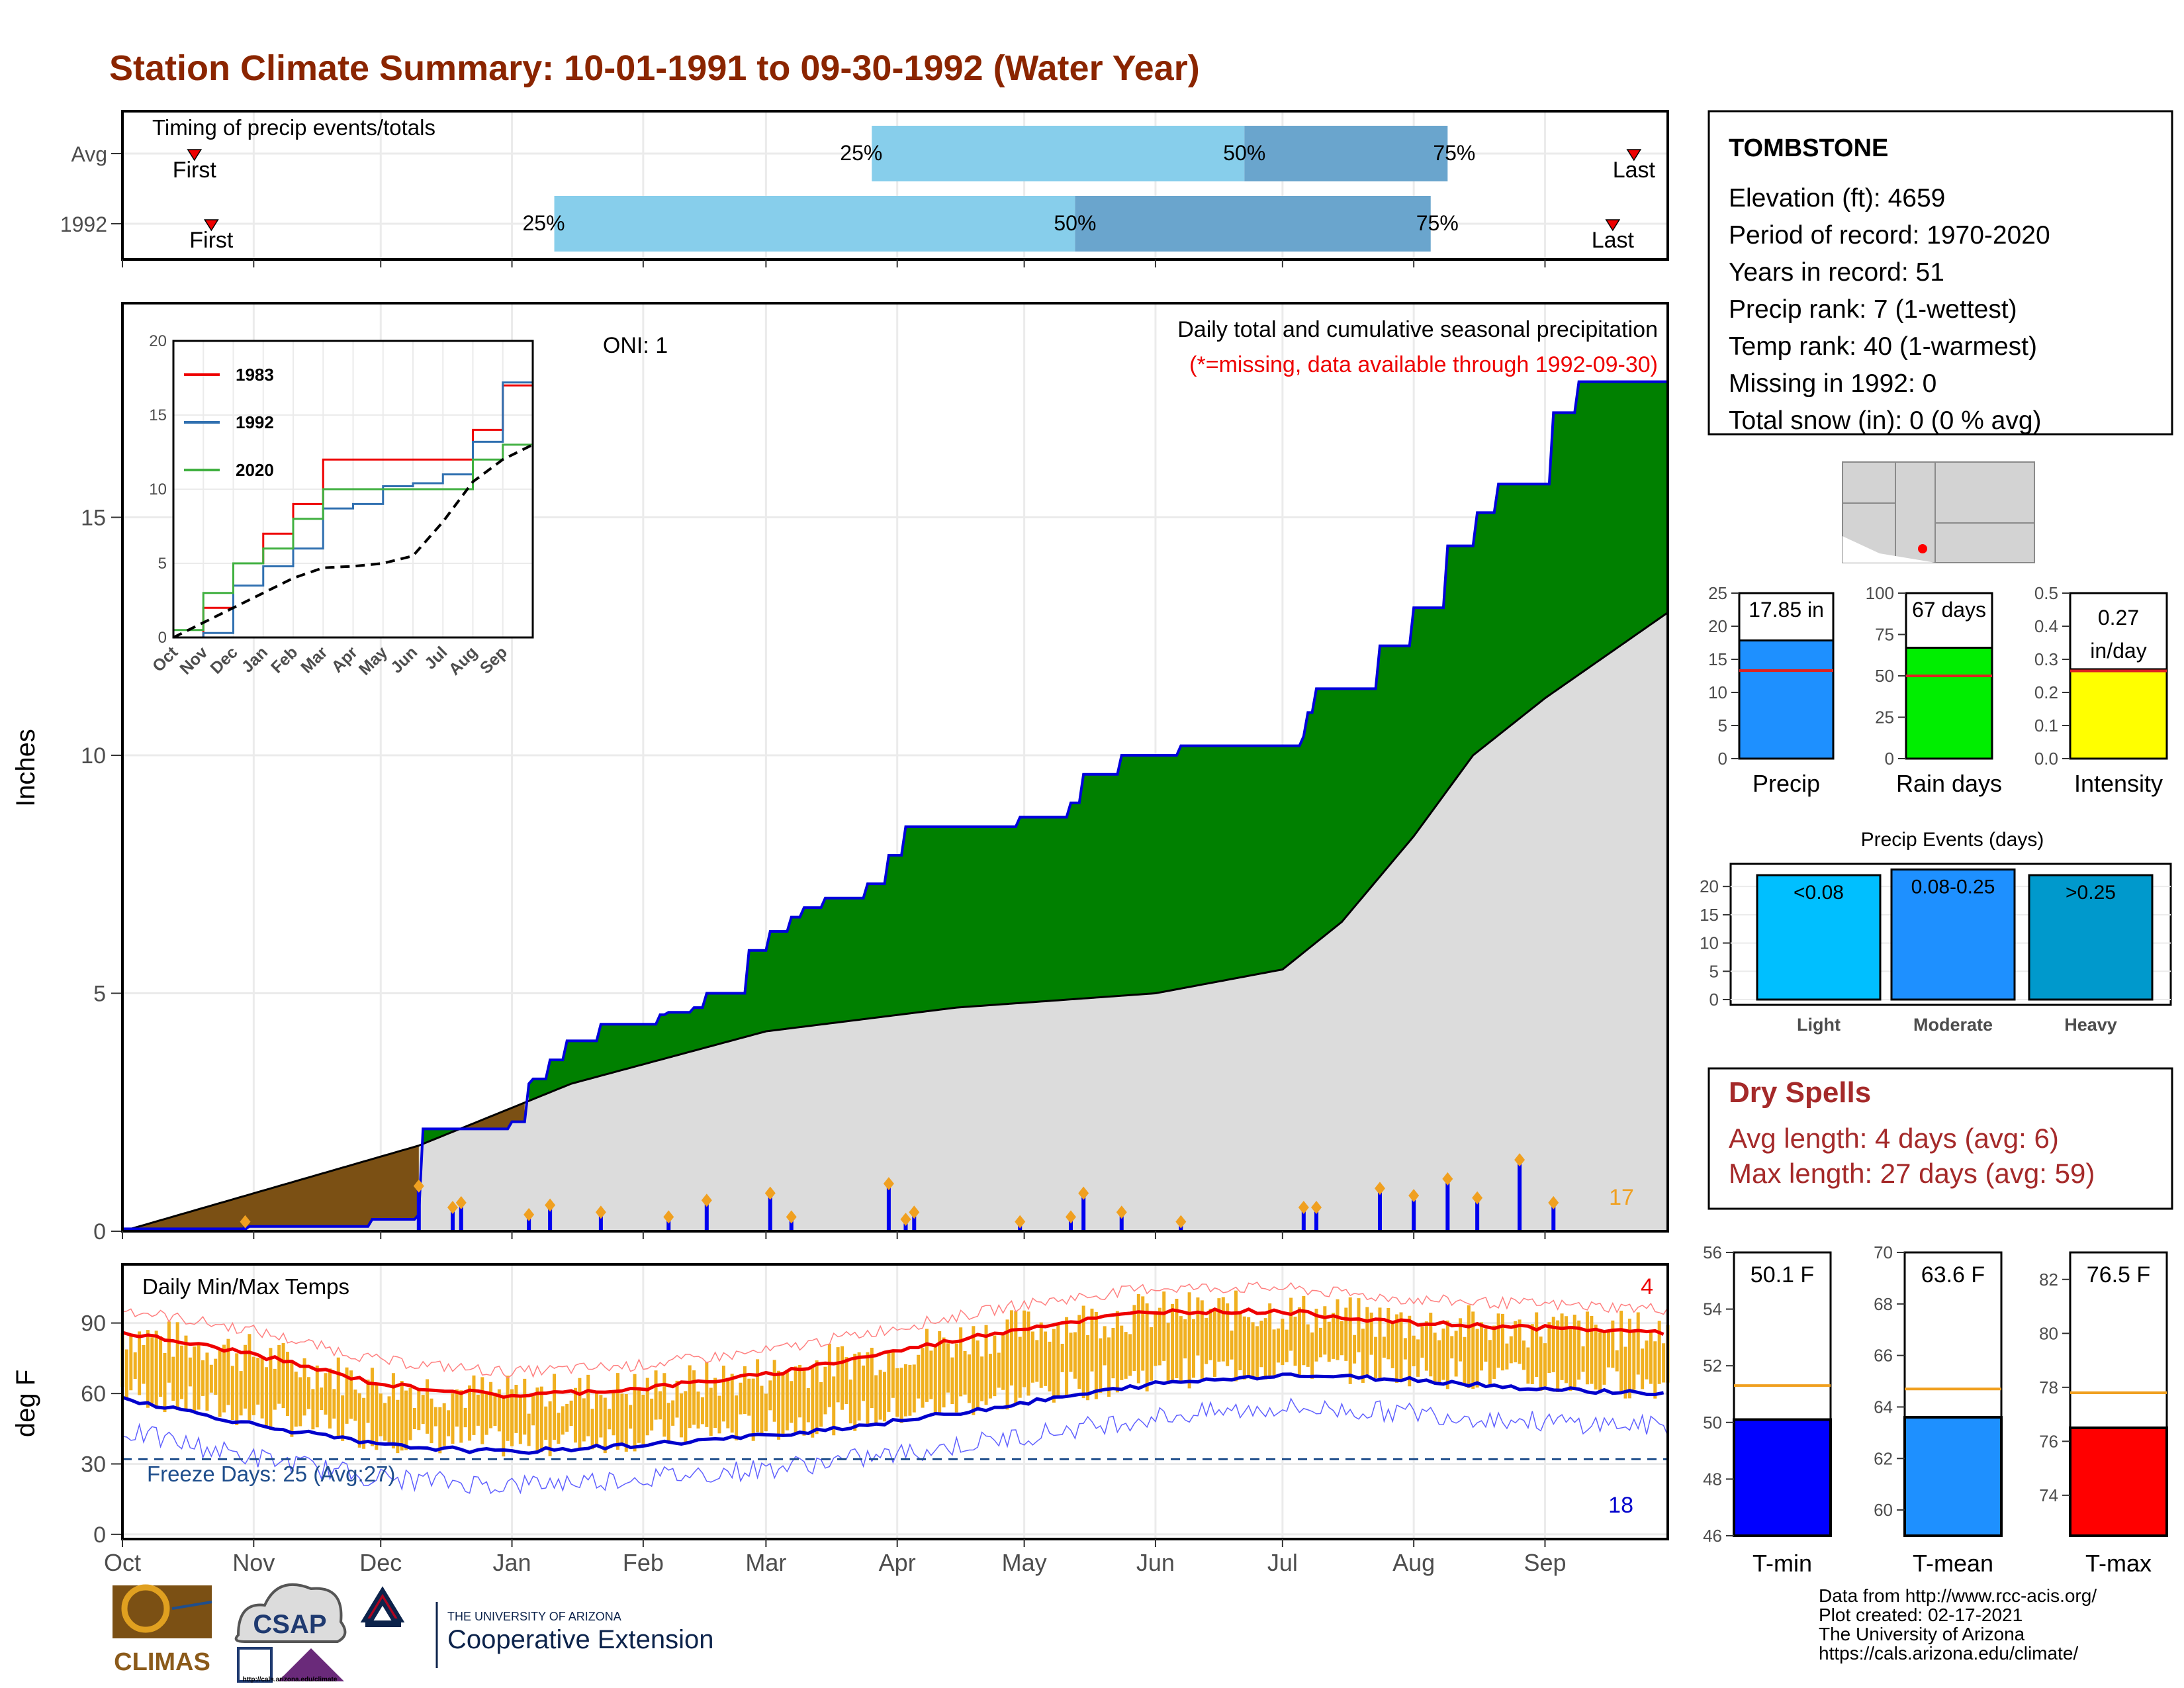 The height and width of the screenshot is (1688, 2184). I want to click on temp-bar-tick-label: 64, so click(1883, 1407).